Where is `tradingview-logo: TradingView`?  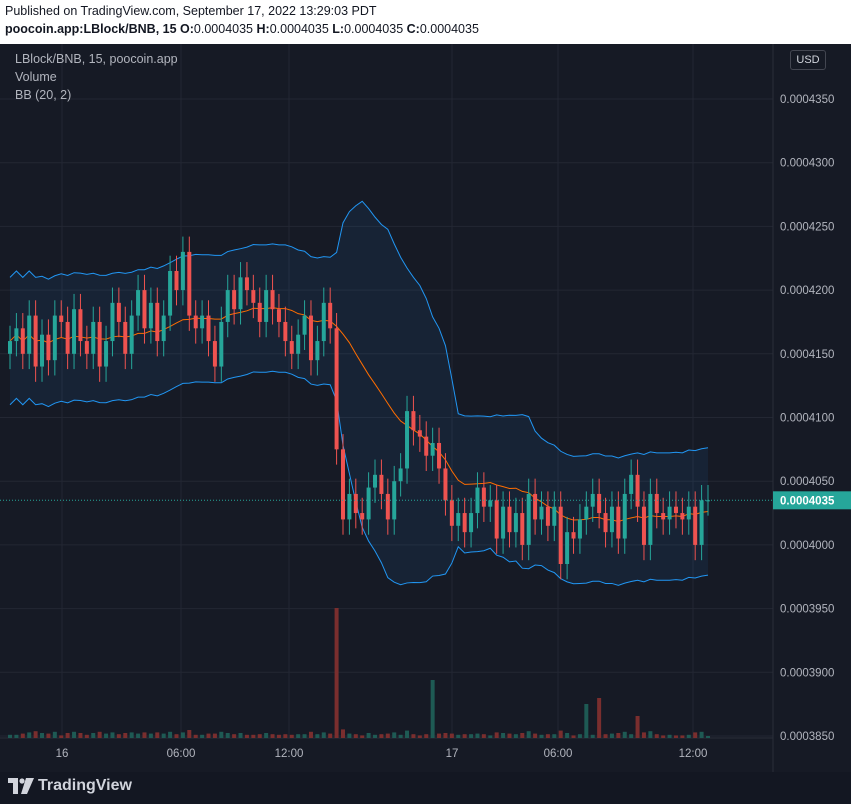
tradingview-logo: TradingView is located at coordinates (70, 786).